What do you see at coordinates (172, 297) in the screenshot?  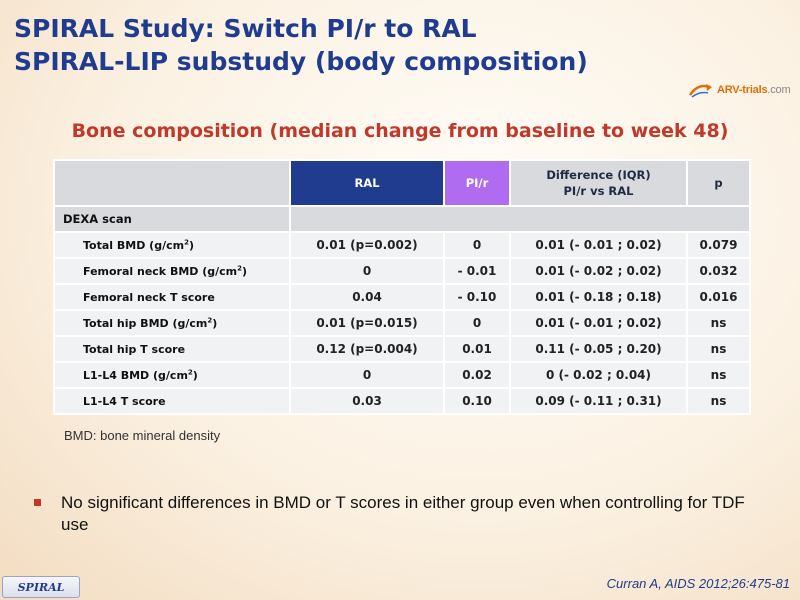 I see `row-label: Femoral neck T score` at bounding box center [172, 297].